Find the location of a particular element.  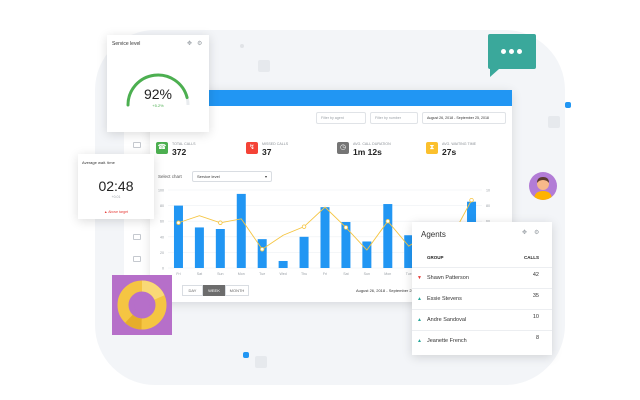

agent-calls: 8 is located at coordinates (537, 338).